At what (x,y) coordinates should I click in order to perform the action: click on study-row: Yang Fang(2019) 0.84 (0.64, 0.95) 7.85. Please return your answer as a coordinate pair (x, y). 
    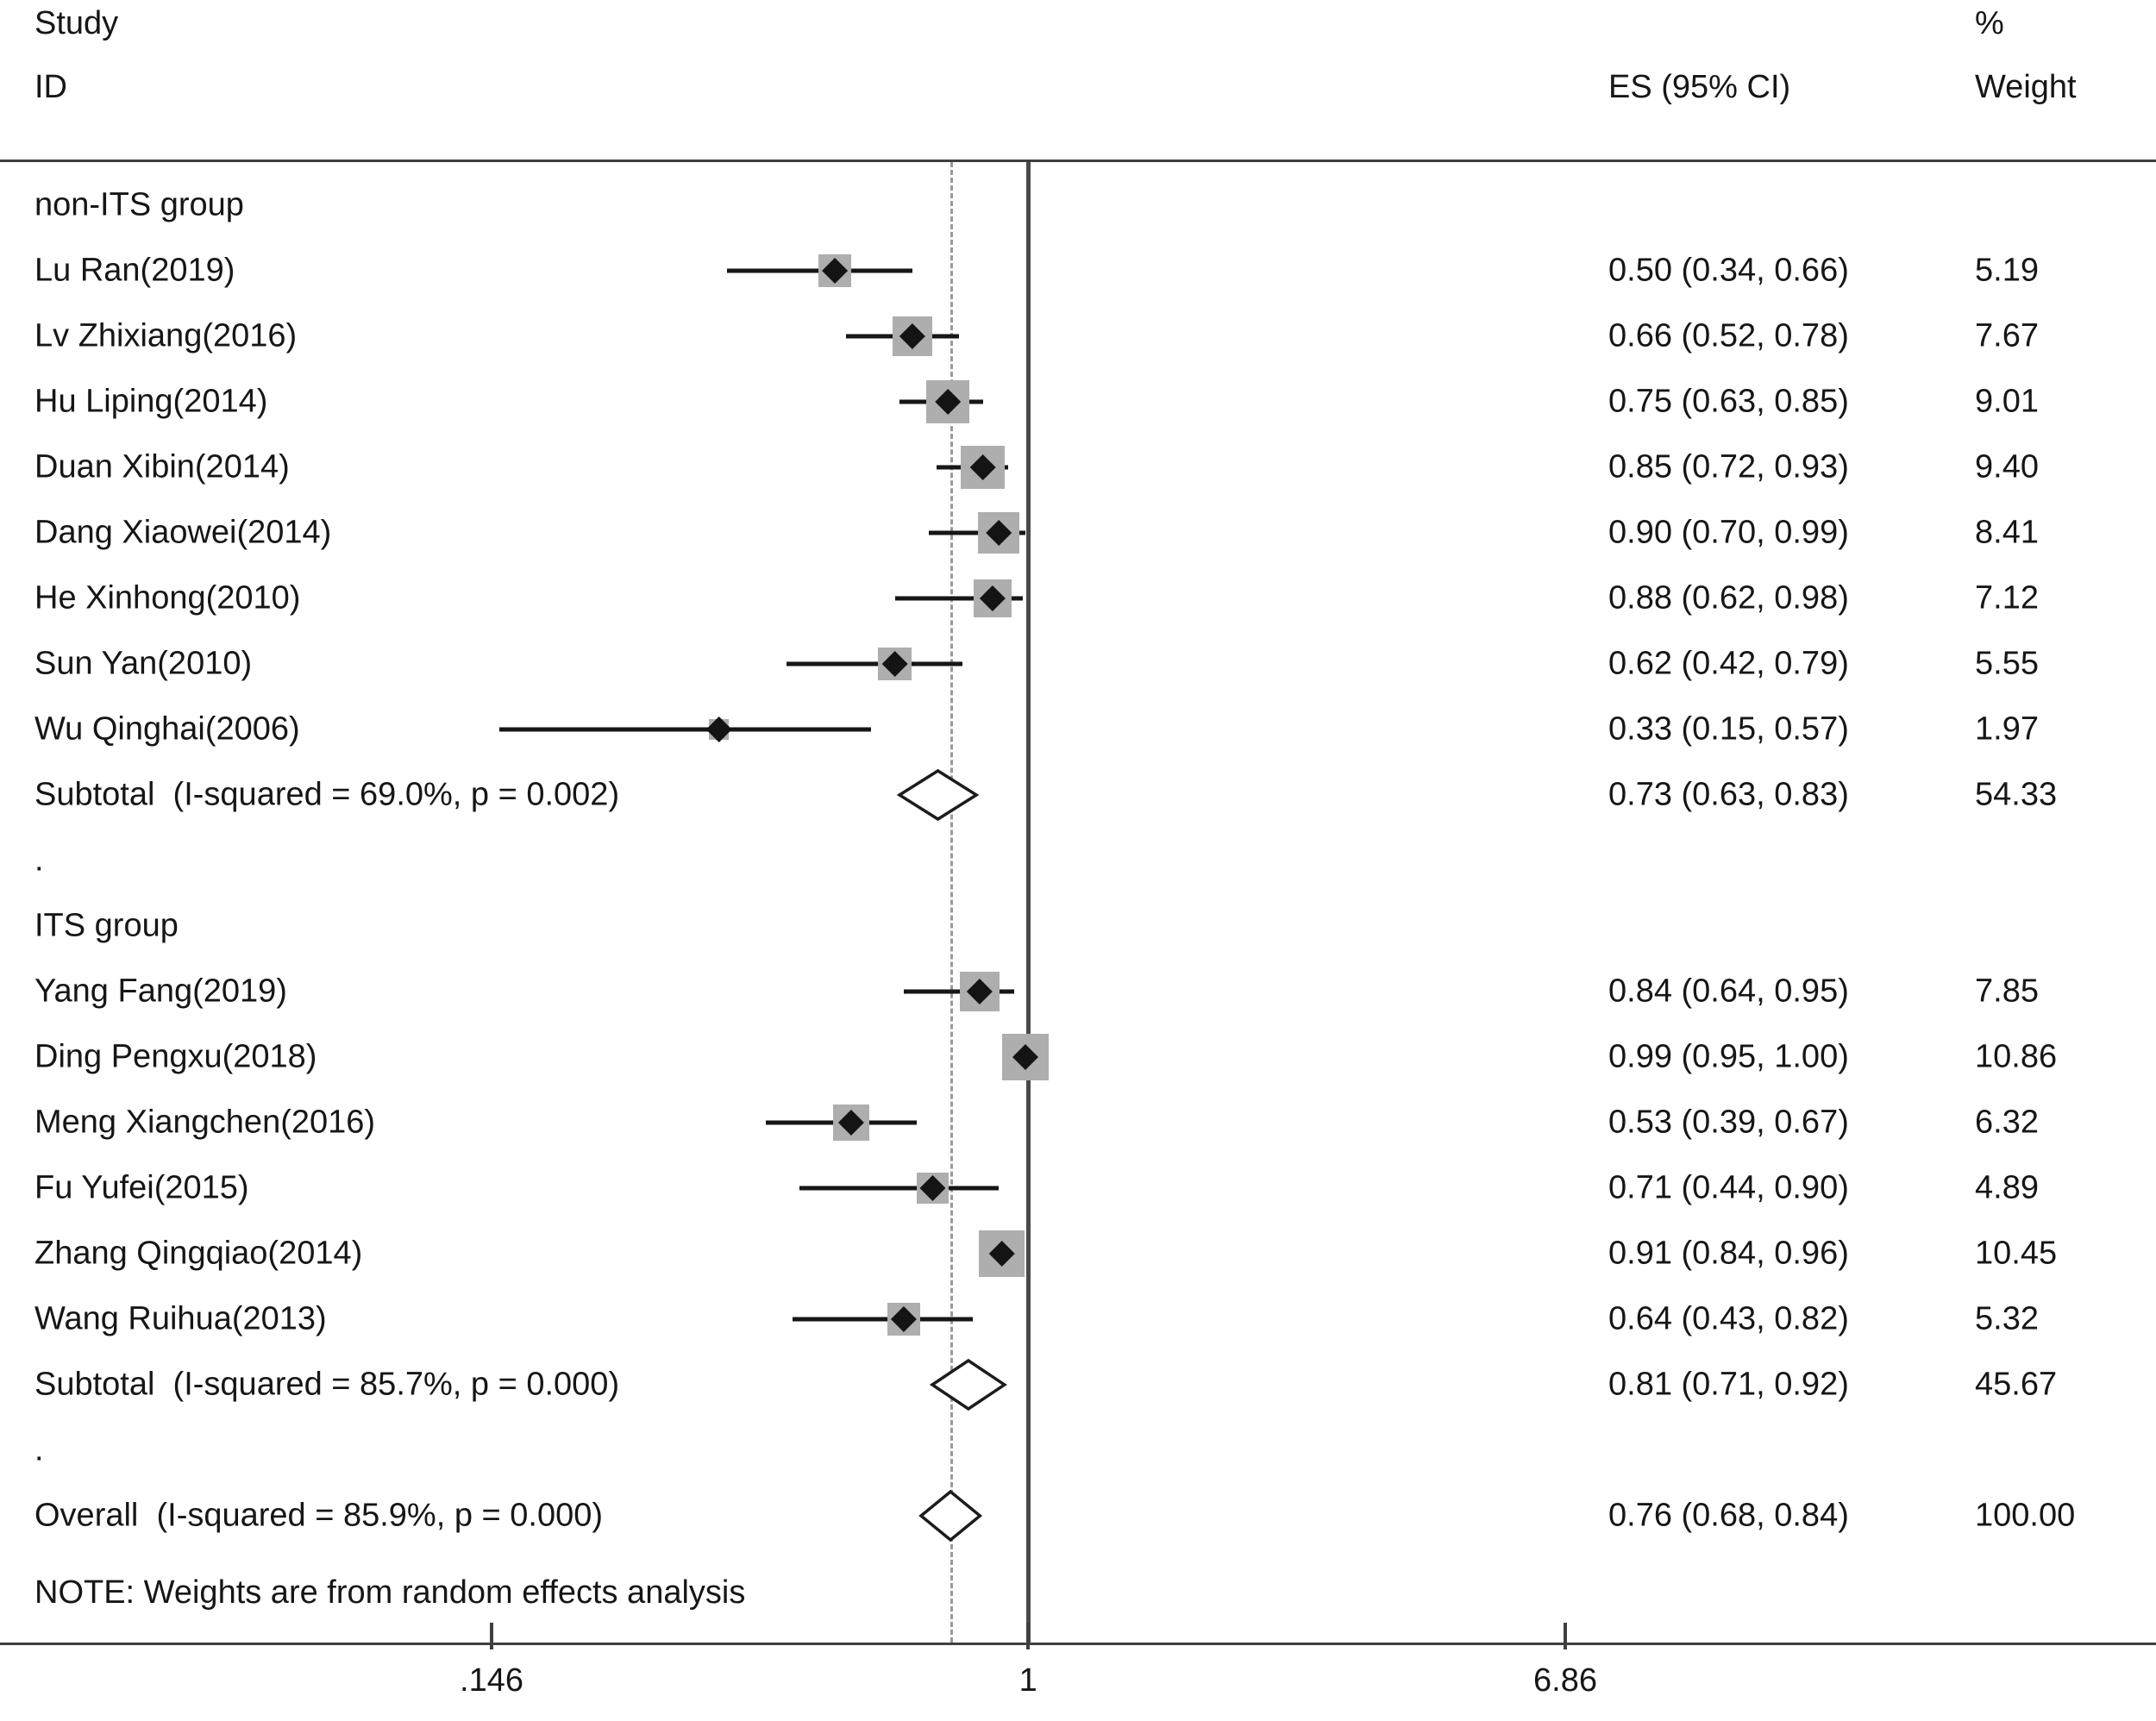
    Looking at the image, I should click on (1078, 991).